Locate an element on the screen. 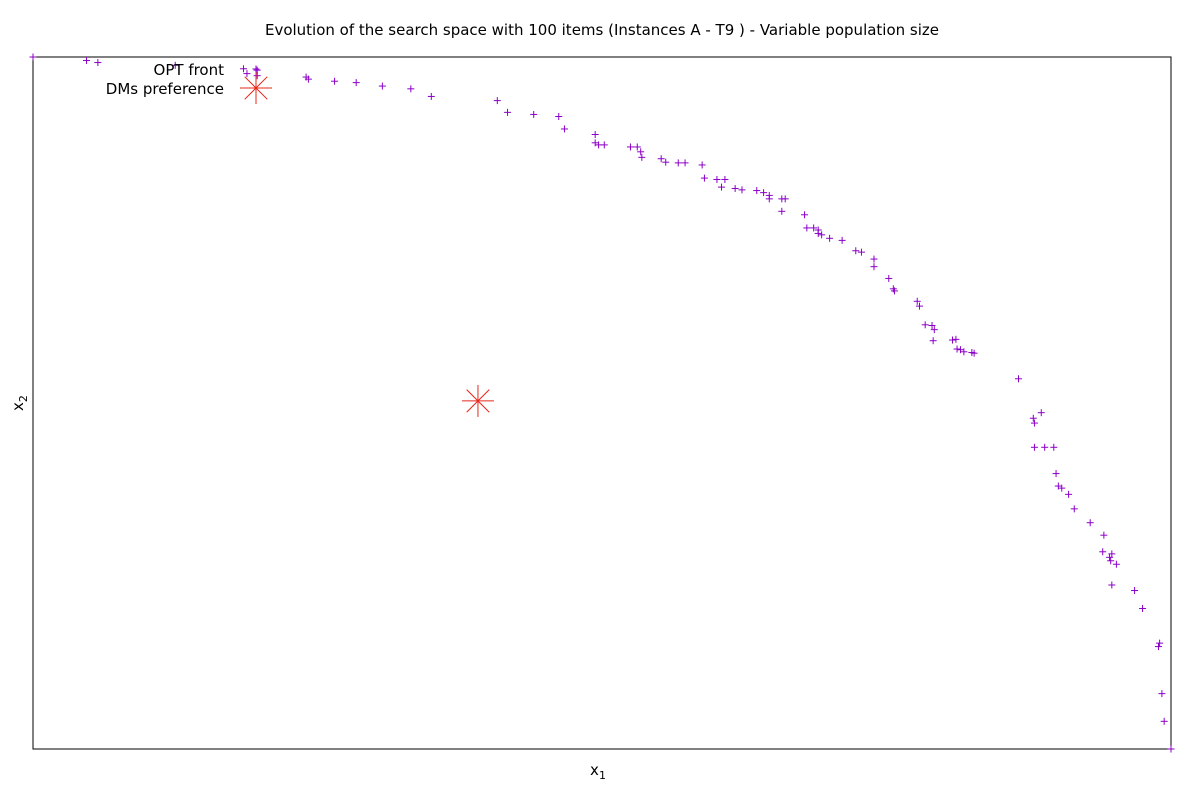 Image resolution: width=1200 pixels, height=804 pixels. y-axis-label-sub: 2 is located at coordinates (23, 398).